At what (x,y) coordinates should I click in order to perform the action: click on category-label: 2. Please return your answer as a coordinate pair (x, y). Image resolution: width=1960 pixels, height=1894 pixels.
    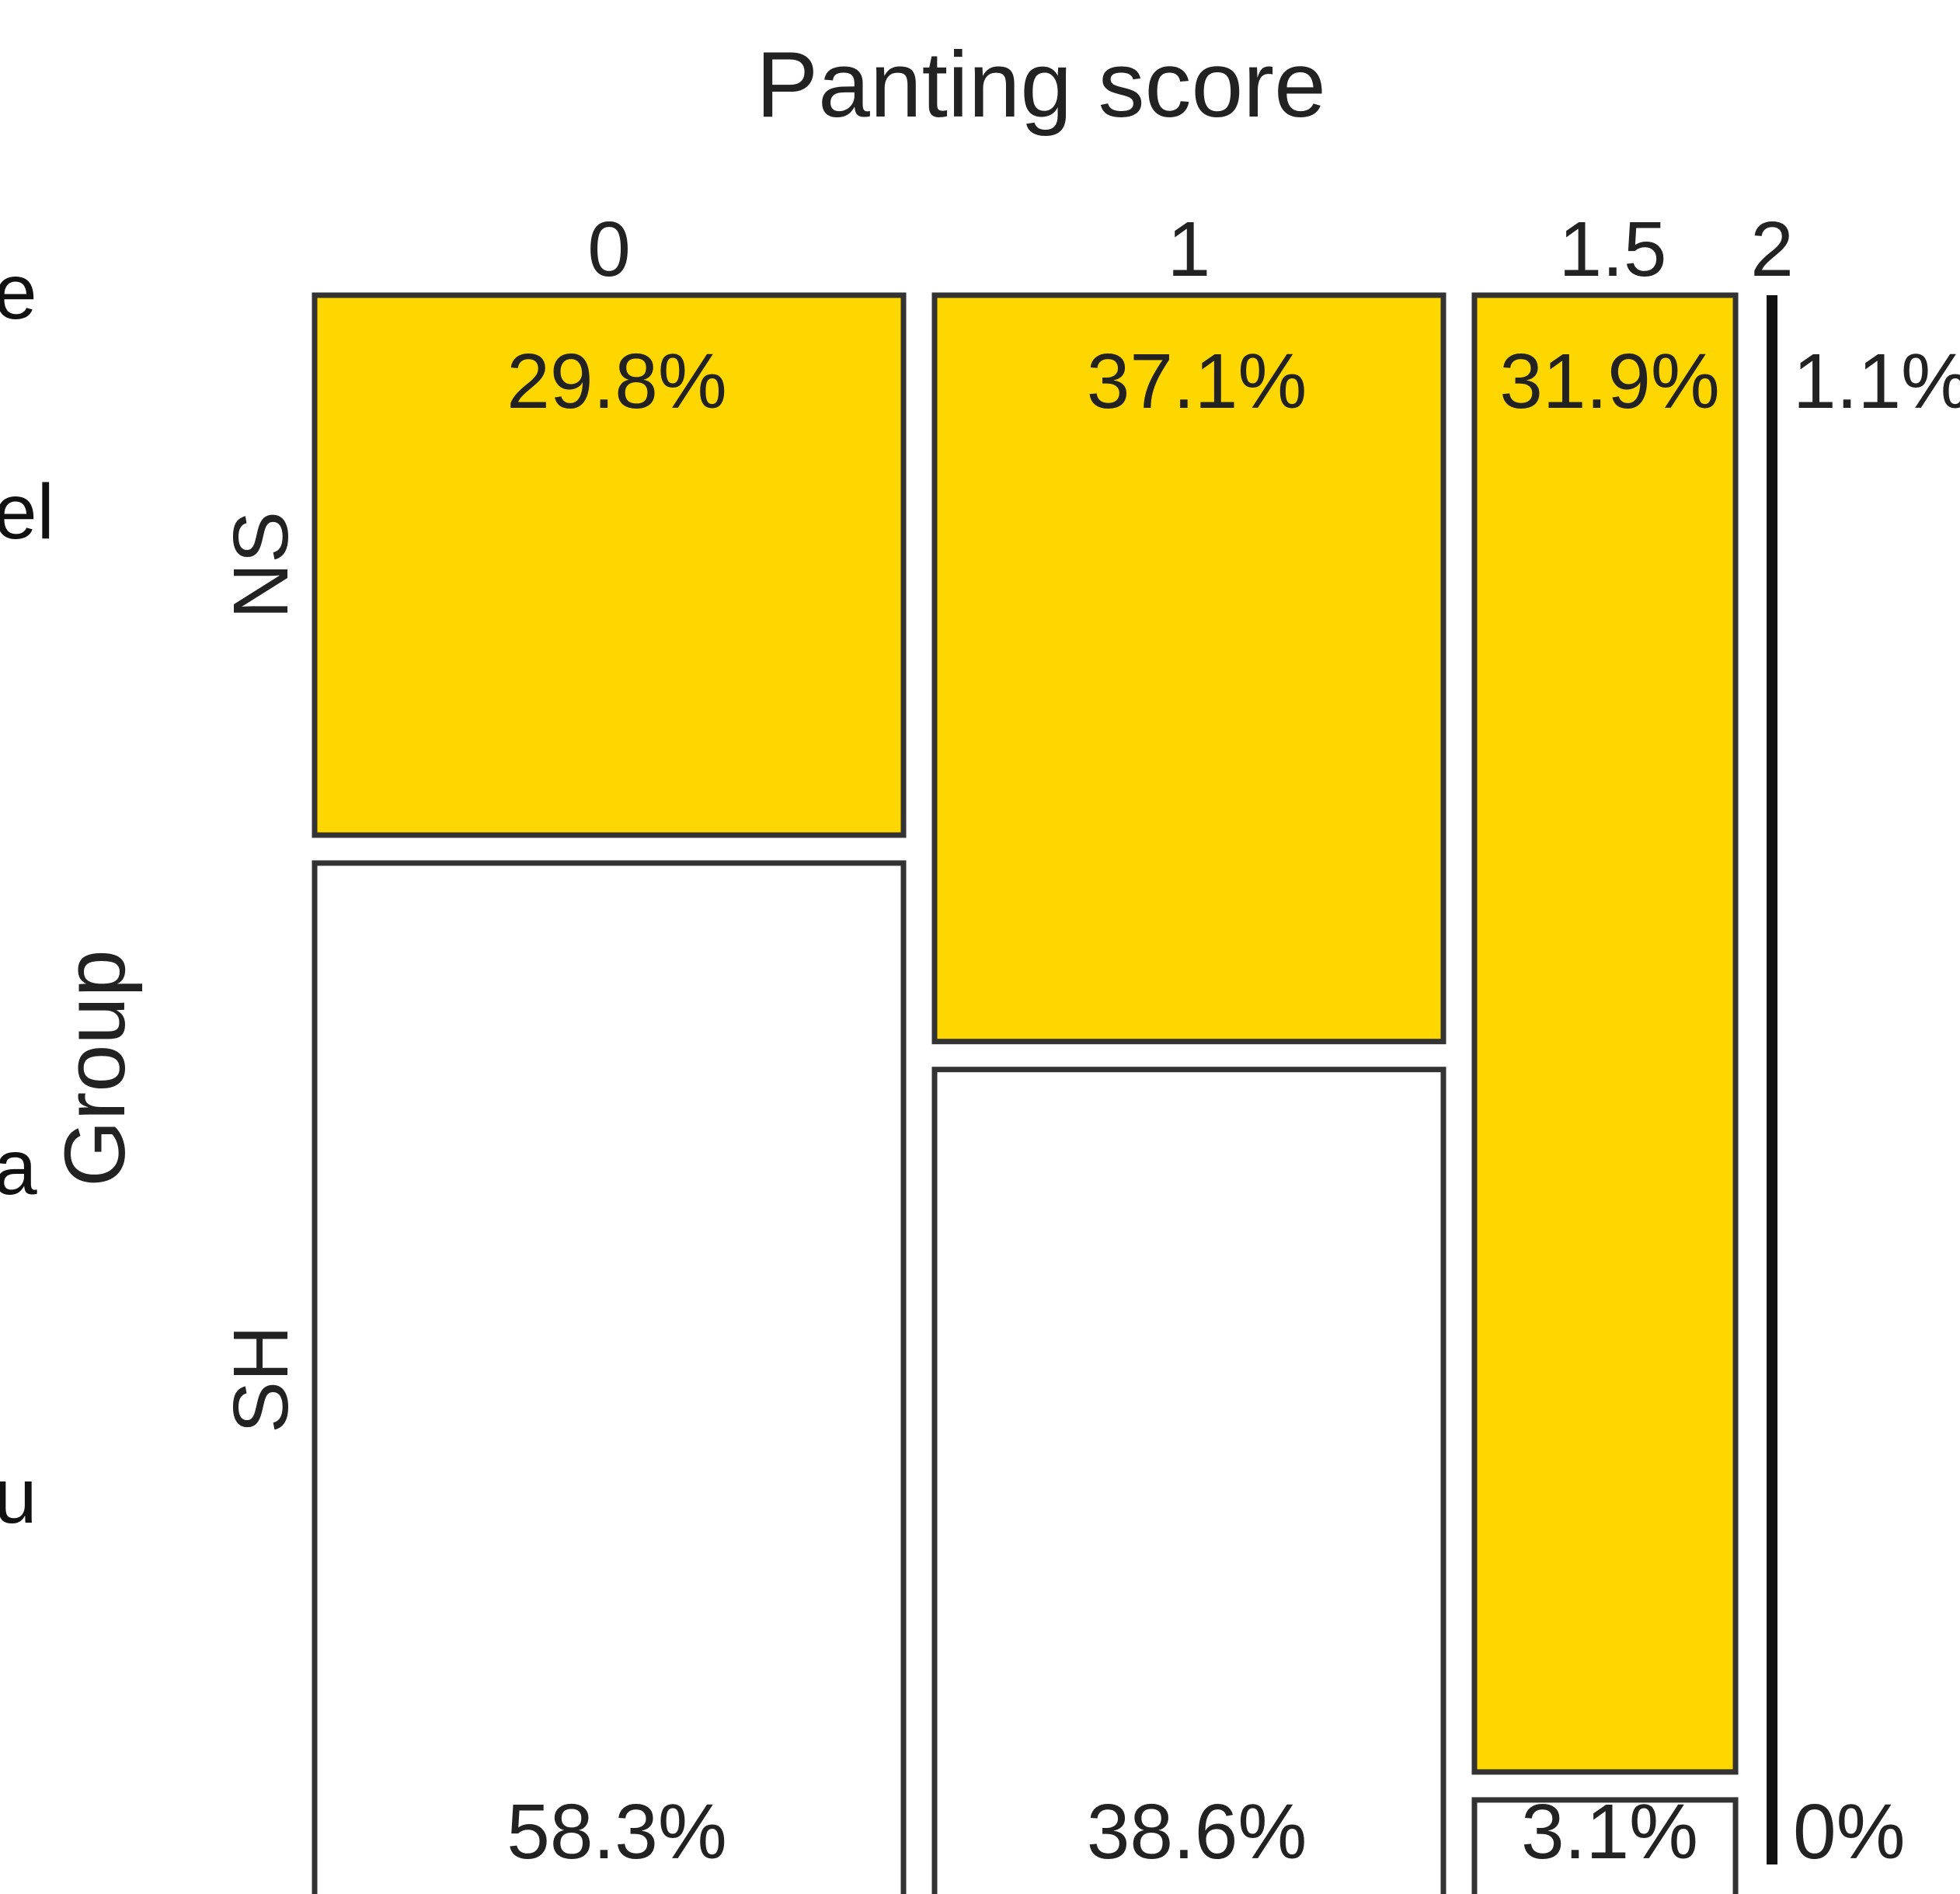
    Looking at the image, I should click on (1772, 250).